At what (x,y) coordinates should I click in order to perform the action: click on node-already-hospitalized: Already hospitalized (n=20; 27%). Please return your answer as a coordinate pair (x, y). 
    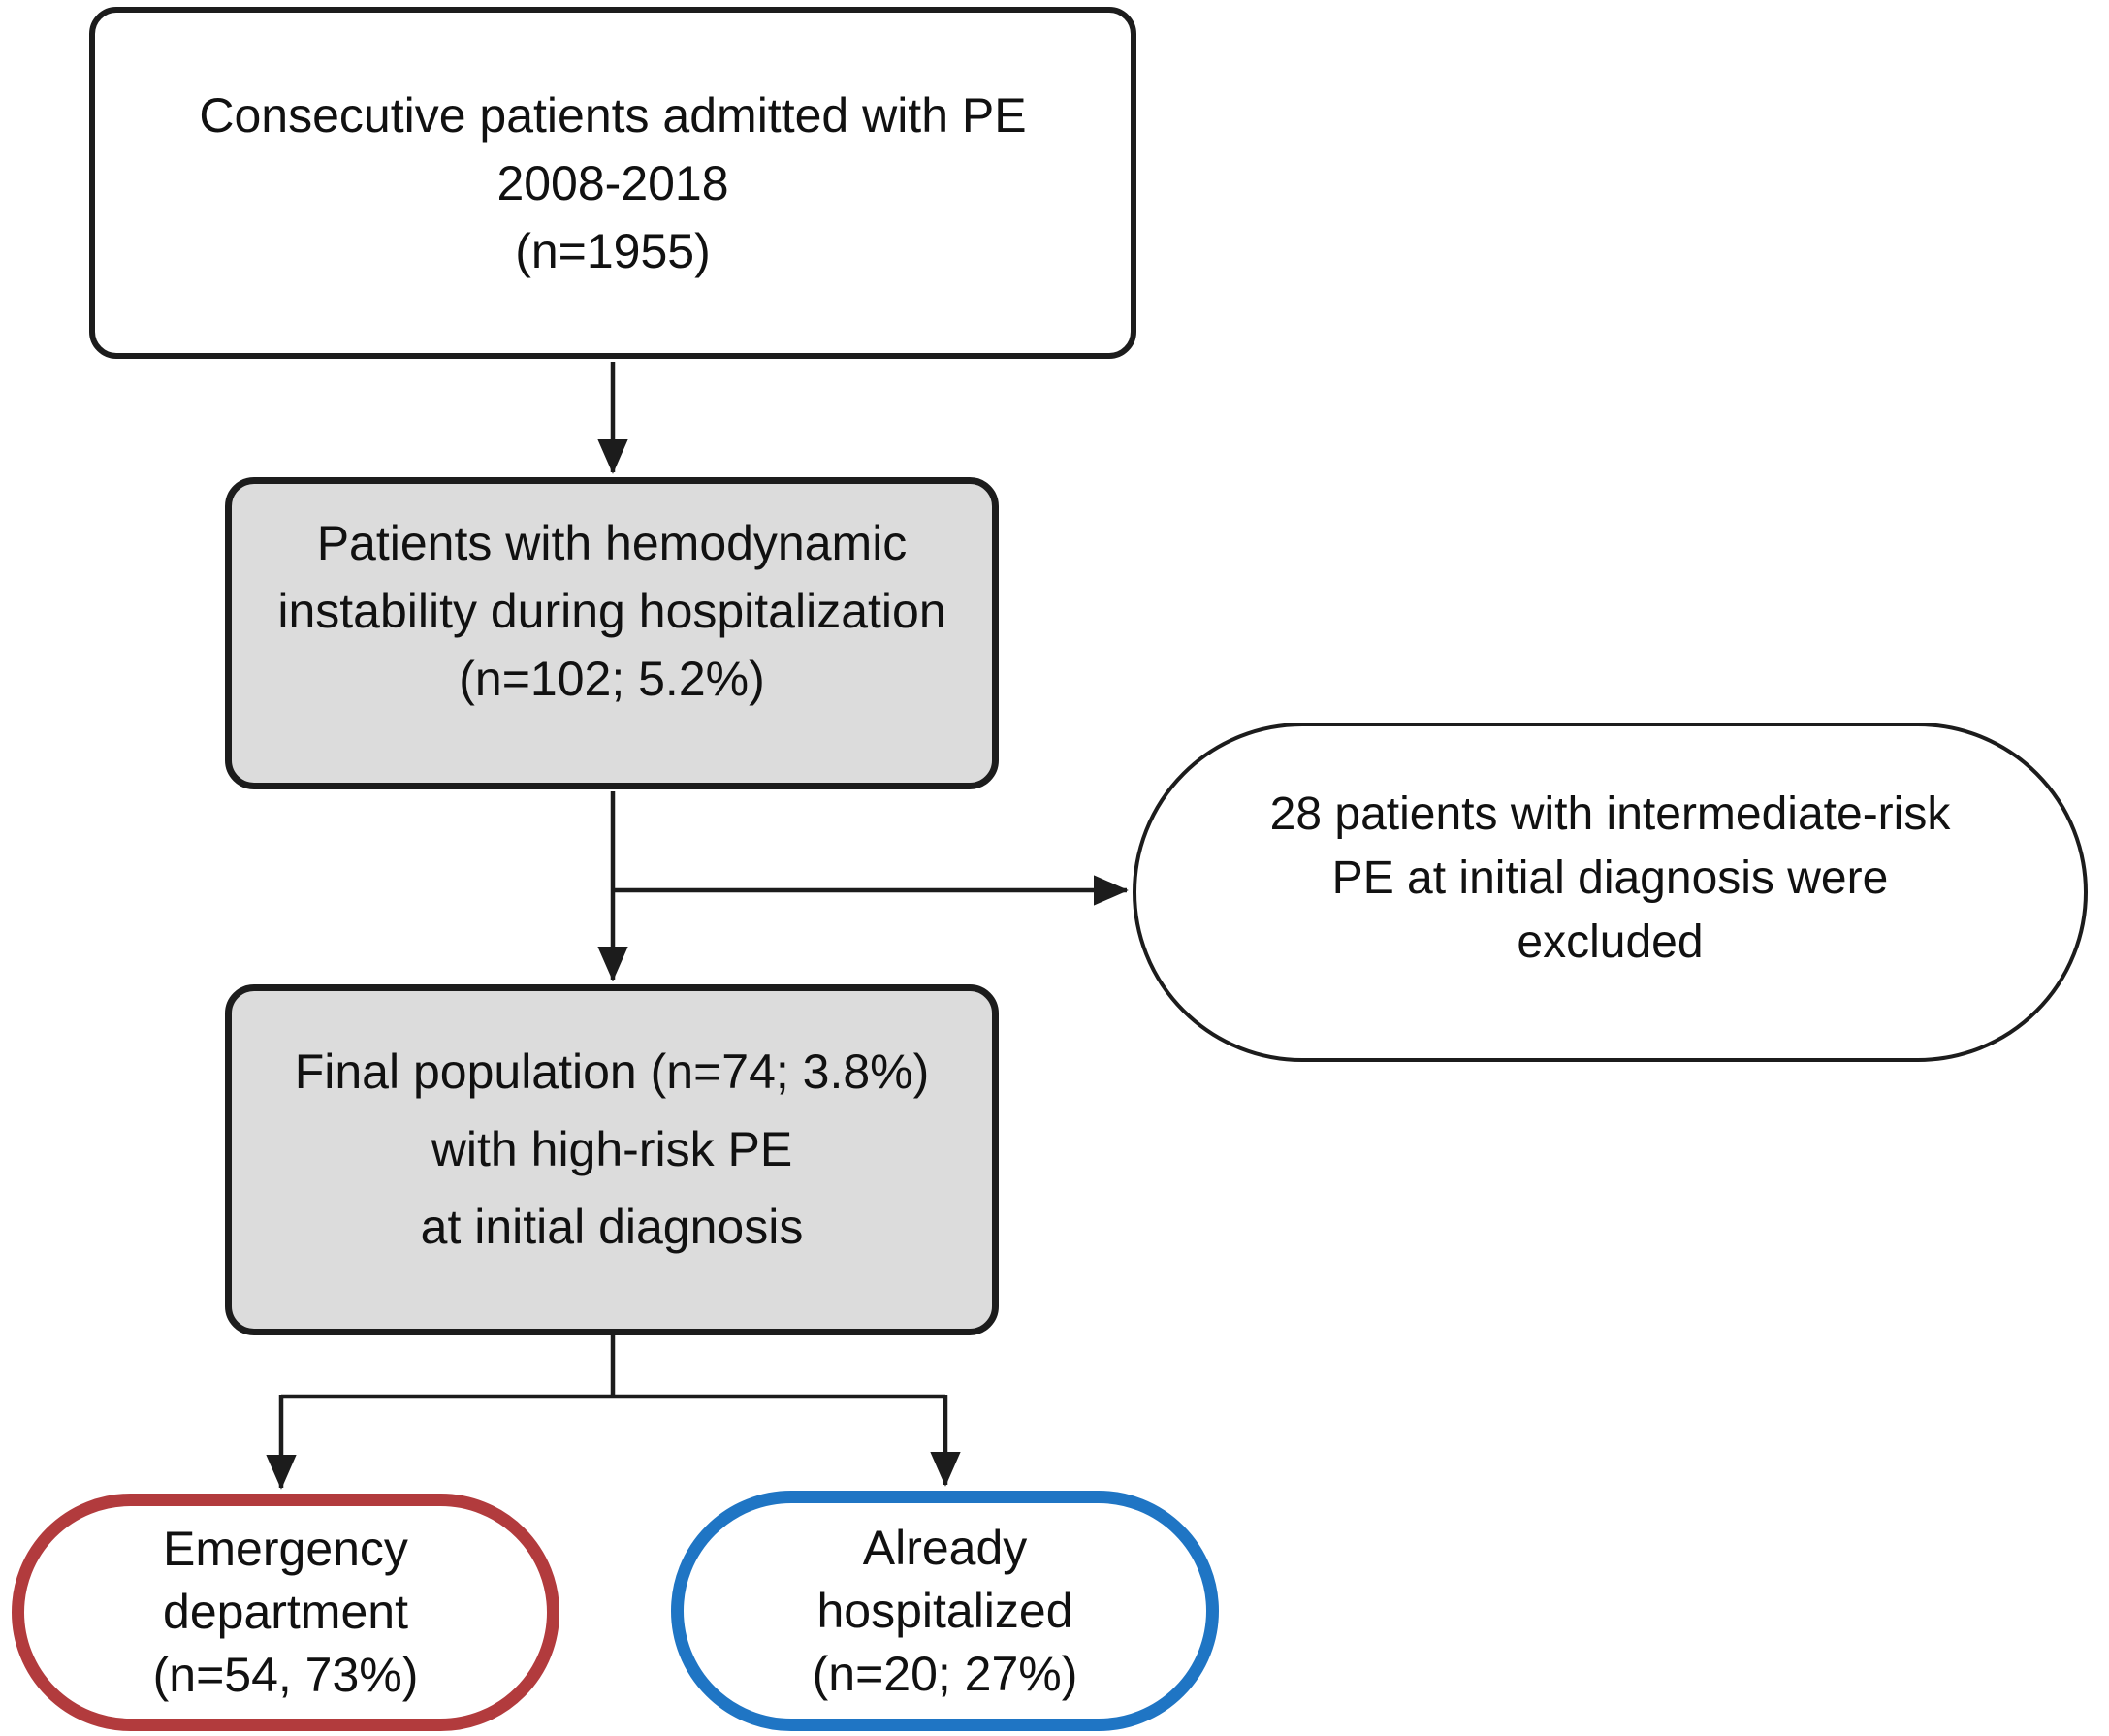
    Looking at the image, I should click on (945, 1611).